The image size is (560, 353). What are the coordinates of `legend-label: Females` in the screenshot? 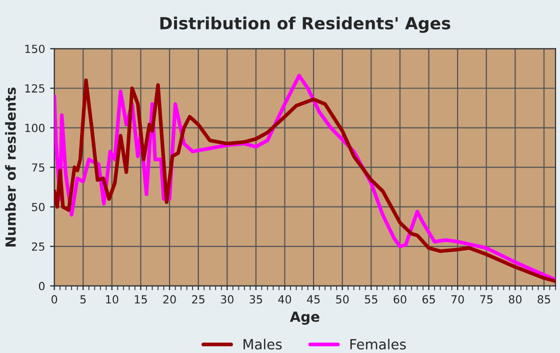 It's located at (378, 344).